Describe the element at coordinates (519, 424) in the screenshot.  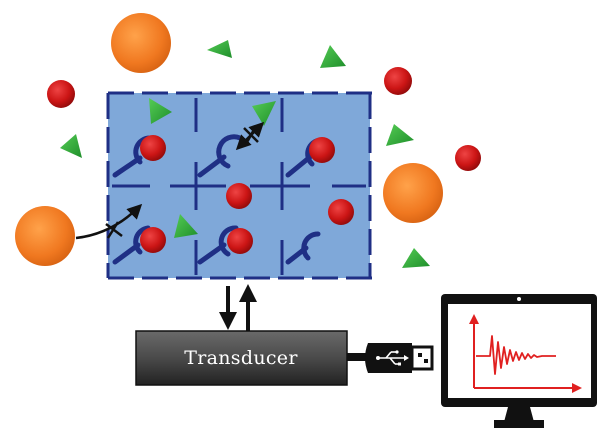
I see `monitor-base` at that location.